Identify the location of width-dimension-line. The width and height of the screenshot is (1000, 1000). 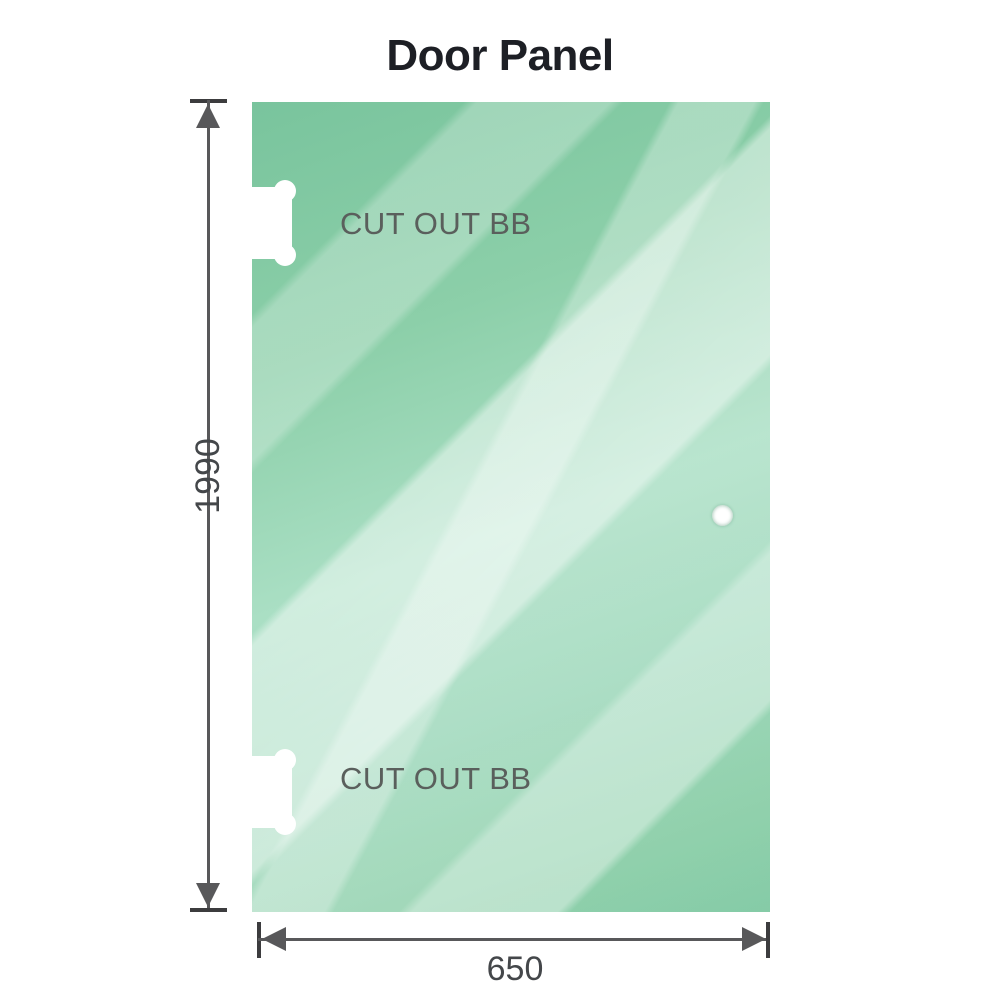
(514, 939).